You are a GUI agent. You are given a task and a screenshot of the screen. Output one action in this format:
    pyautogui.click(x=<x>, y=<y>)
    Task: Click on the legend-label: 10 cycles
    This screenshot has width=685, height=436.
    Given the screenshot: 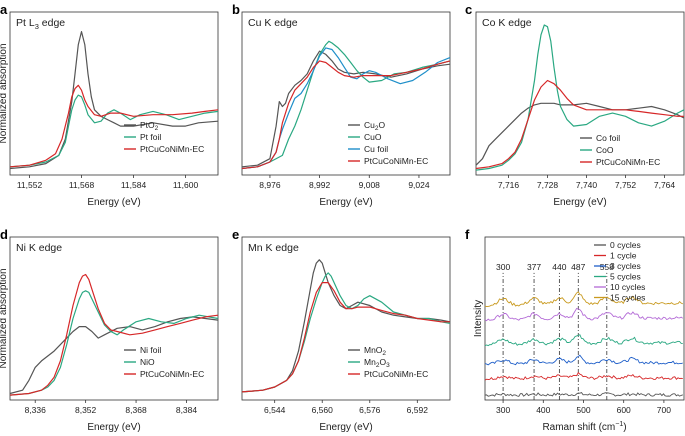 What is the action you would take?
    pyautogui.click(x=627, y=287)
    